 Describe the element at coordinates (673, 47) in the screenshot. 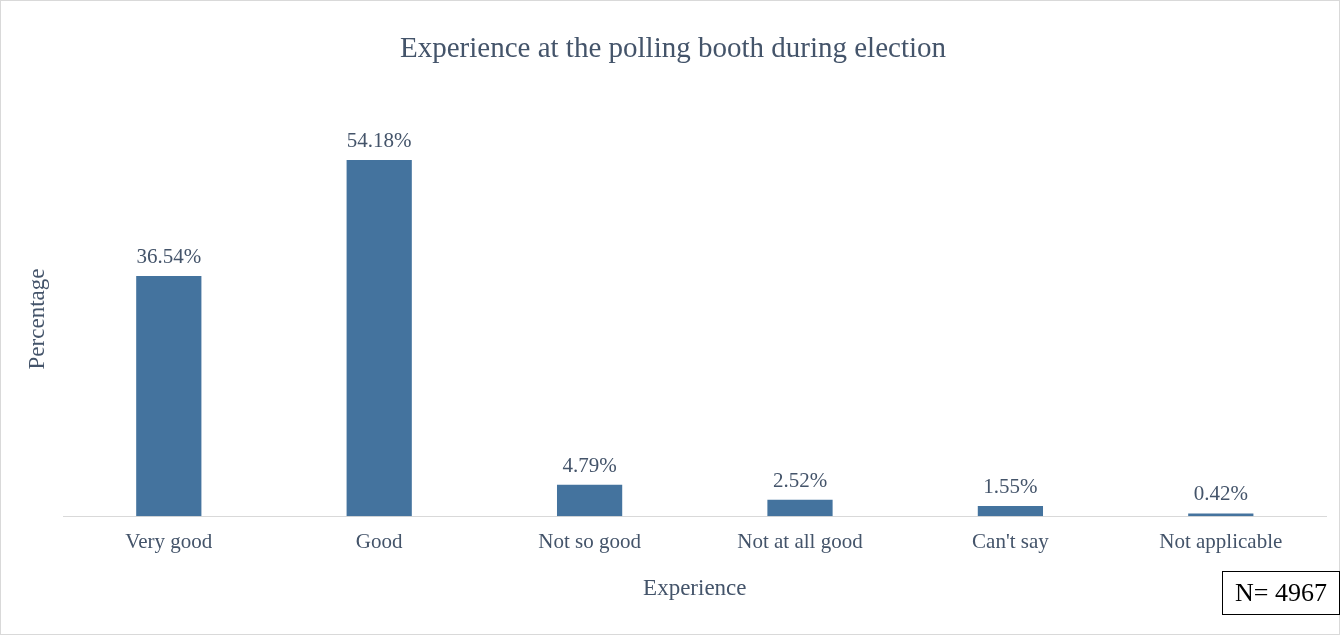

I see `chart-title: Experience at the polling booth during election` at that location.